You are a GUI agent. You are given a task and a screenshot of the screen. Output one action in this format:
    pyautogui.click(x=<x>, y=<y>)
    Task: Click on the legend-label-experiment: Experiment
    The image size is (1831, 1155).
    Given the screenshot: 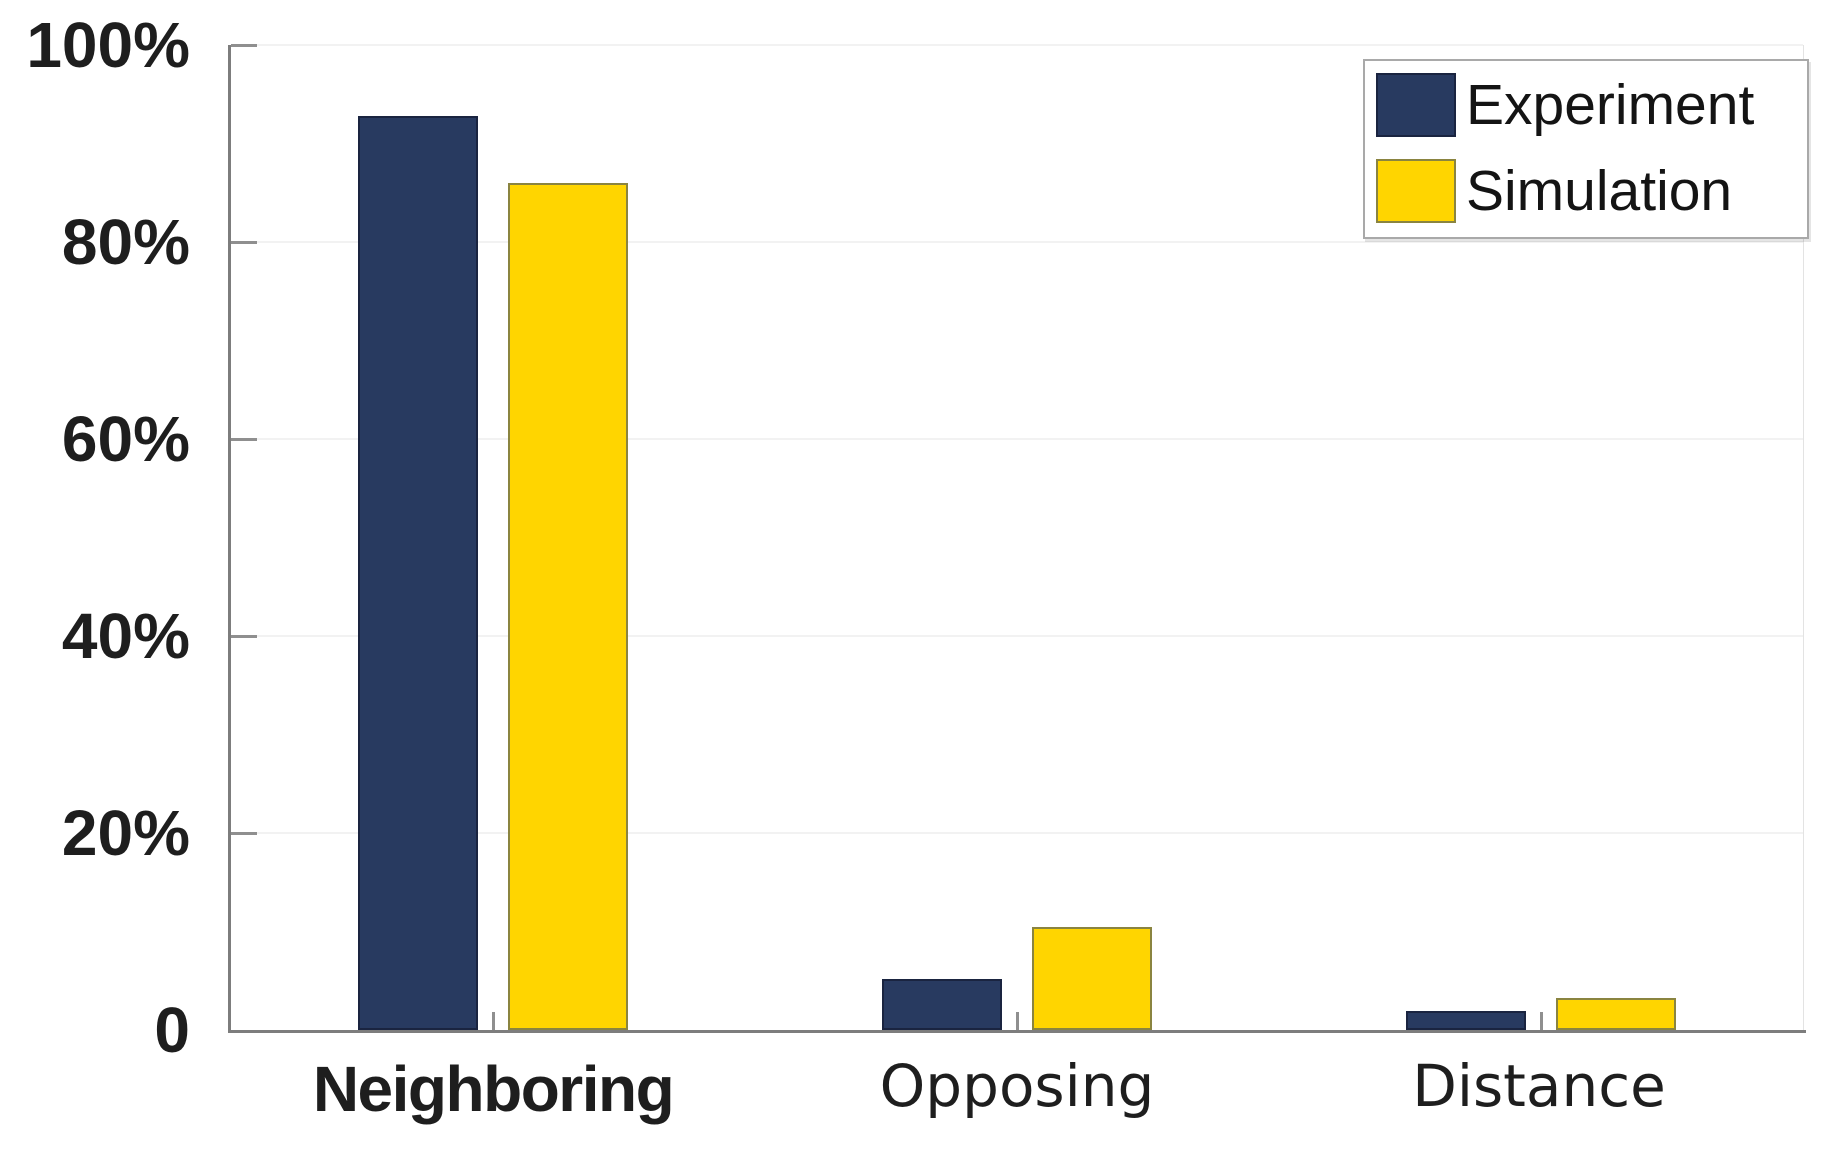 What is the action you would take?
    pyautogui.click(x=1610, y=104)
    